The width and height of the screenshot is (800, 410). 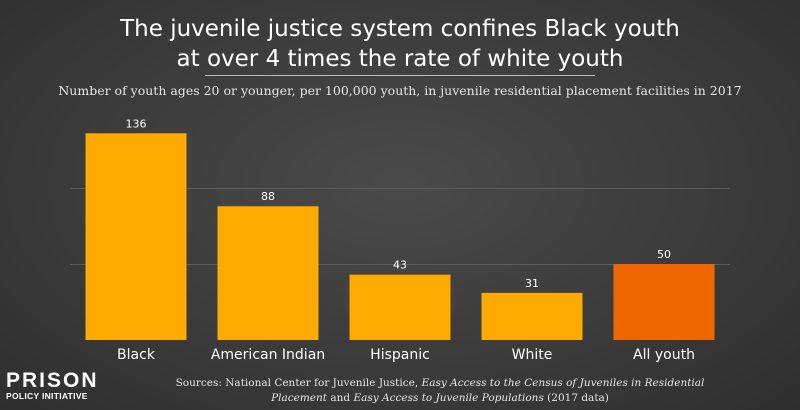 I want to click on category-label: White, so click(x=532, y=355).